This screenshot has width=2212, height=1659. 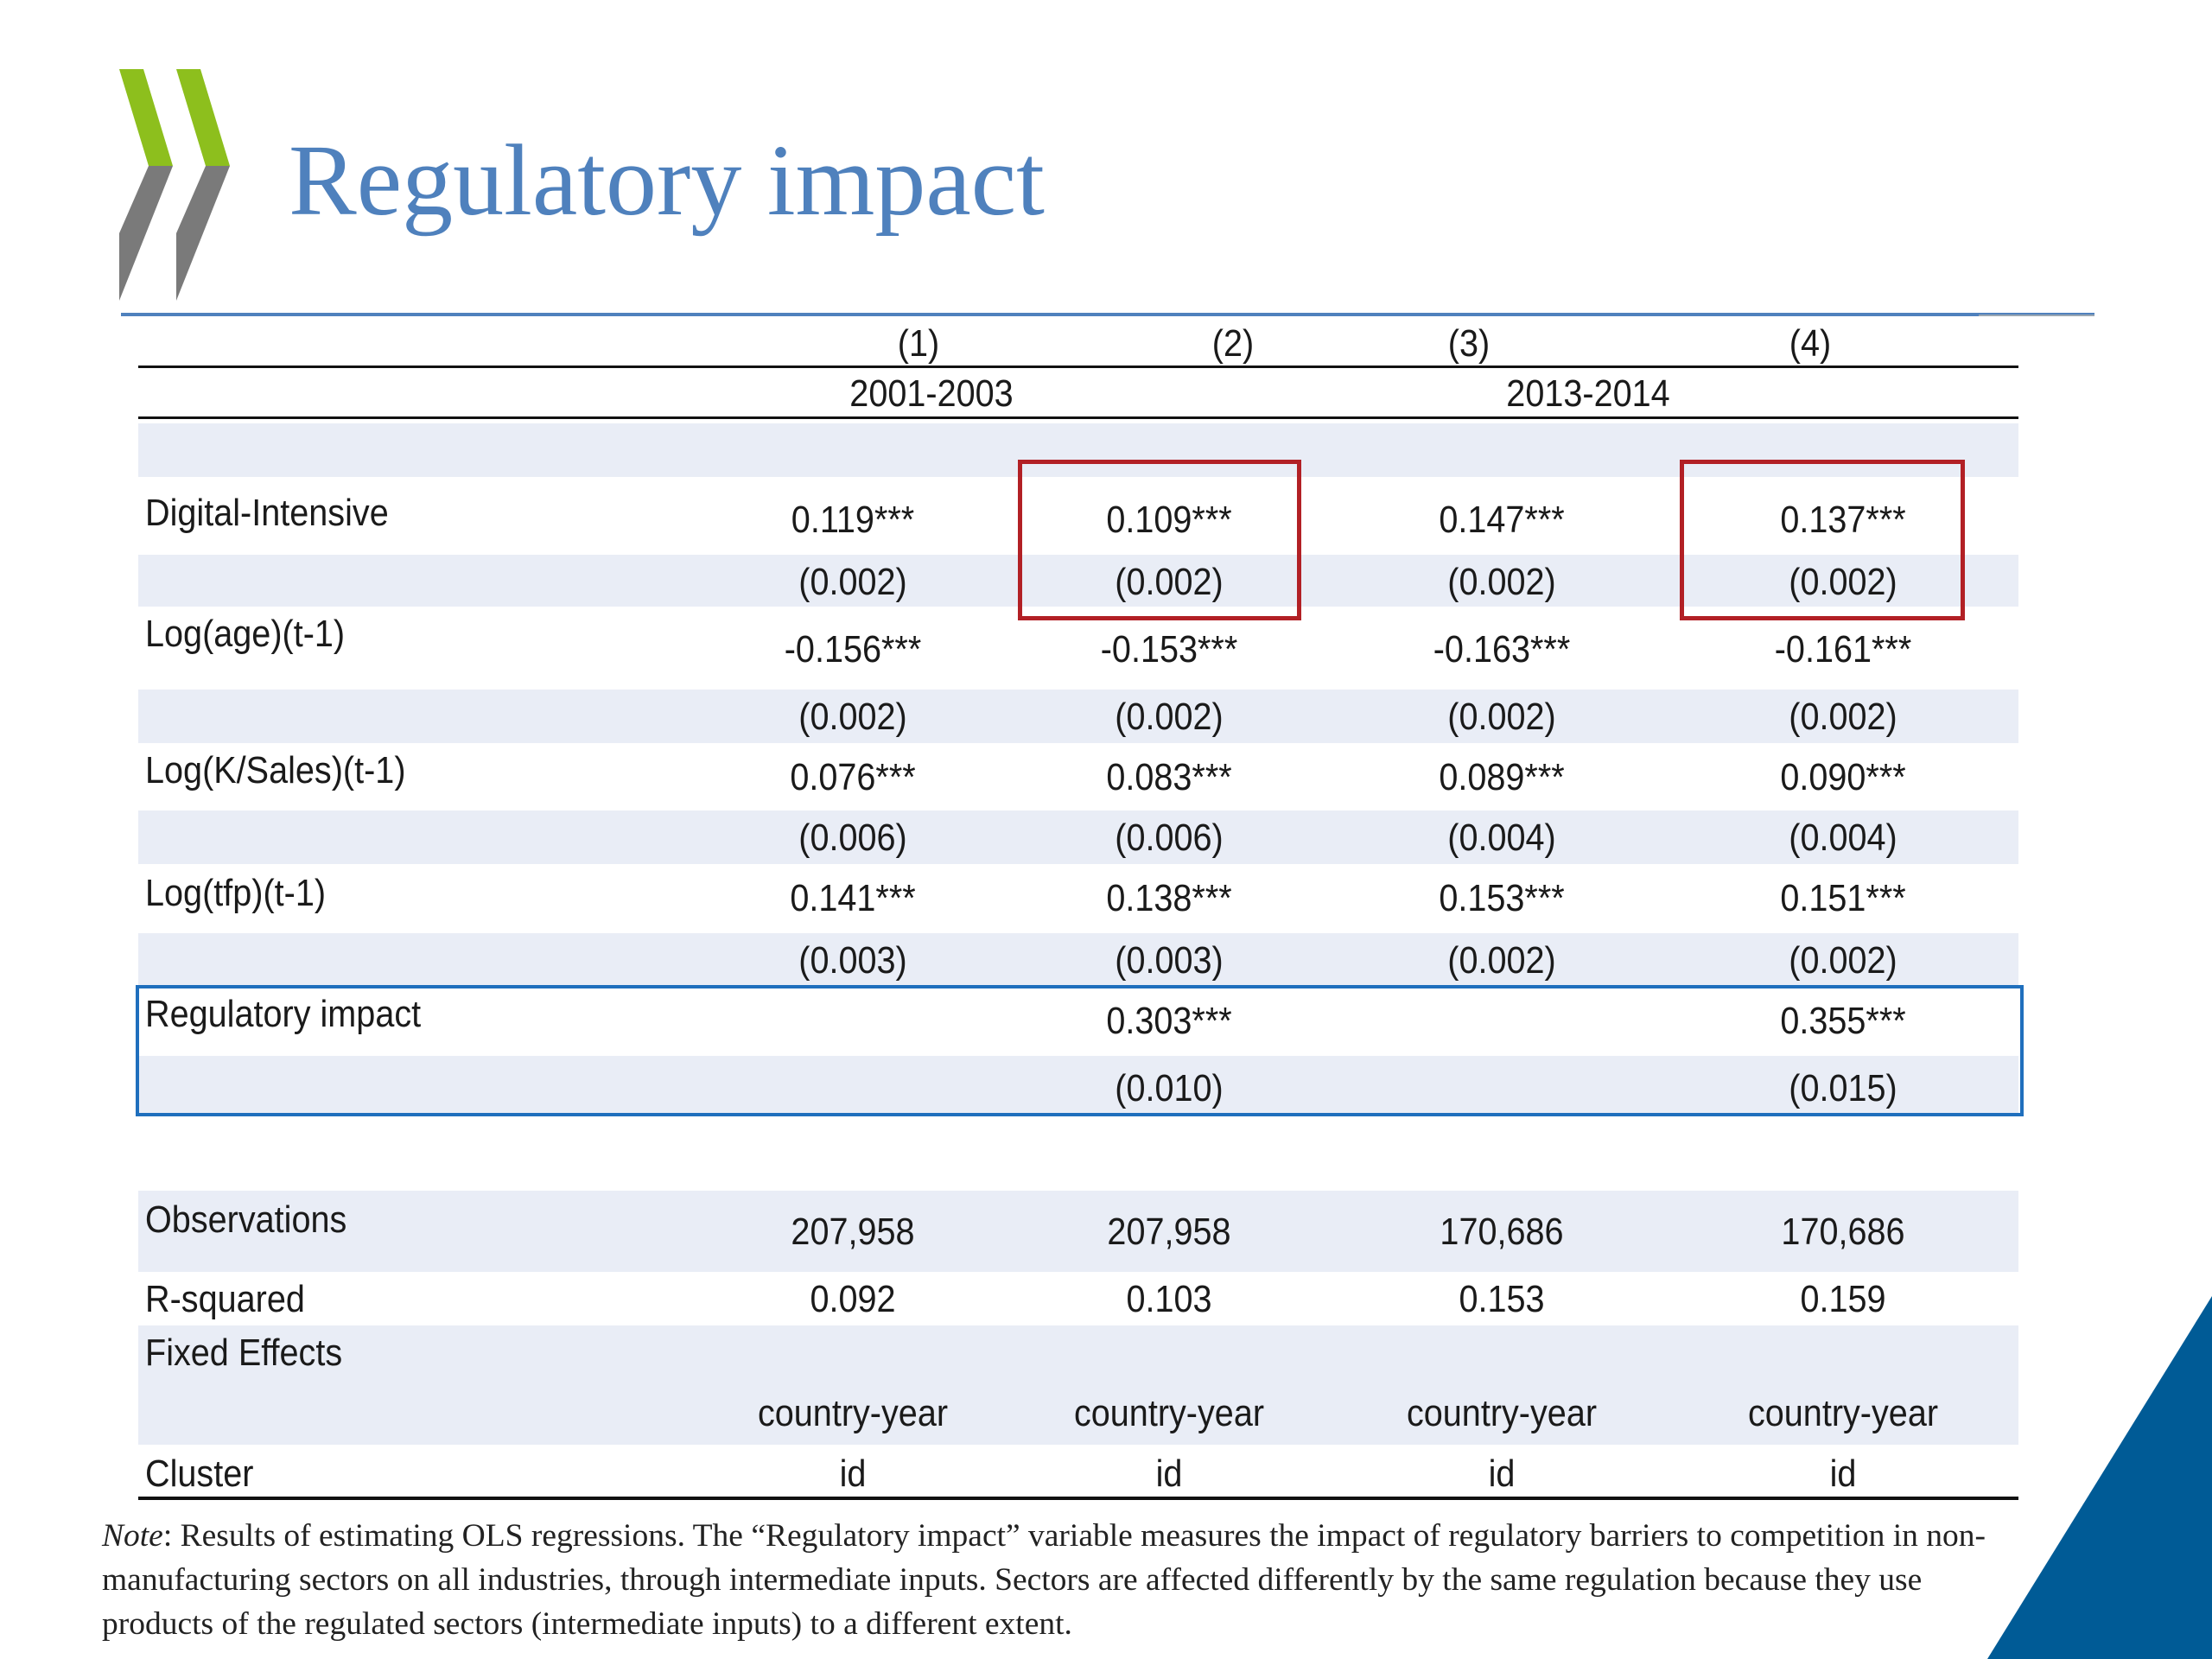 What do you see at coordinates (1078, 1353) in the screenshot?
I see `table-row: Fixed Effects` at bounding box center [1078, 1353].